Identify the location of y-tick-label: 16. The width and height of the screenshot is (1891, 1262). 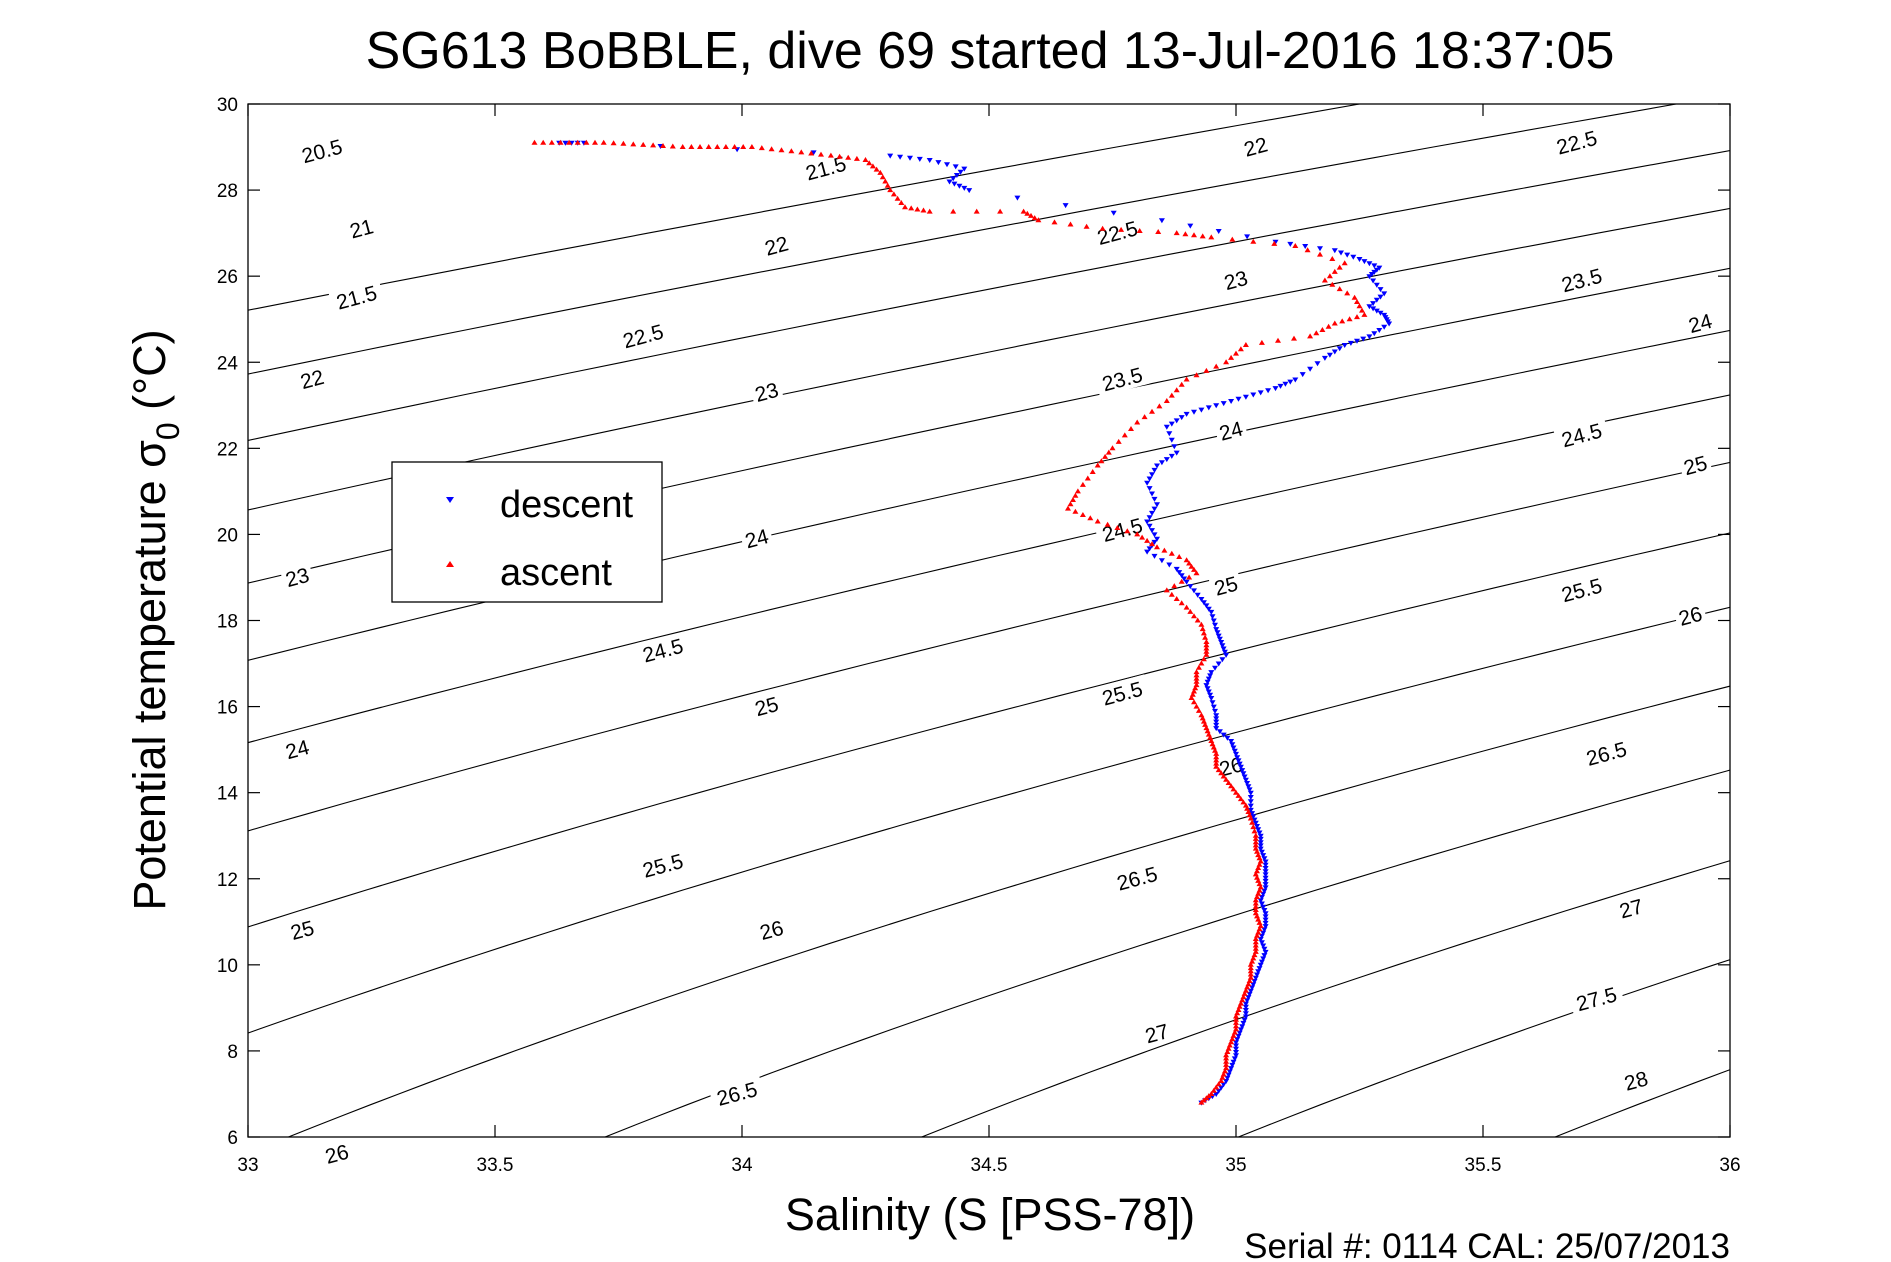
(227, 708).